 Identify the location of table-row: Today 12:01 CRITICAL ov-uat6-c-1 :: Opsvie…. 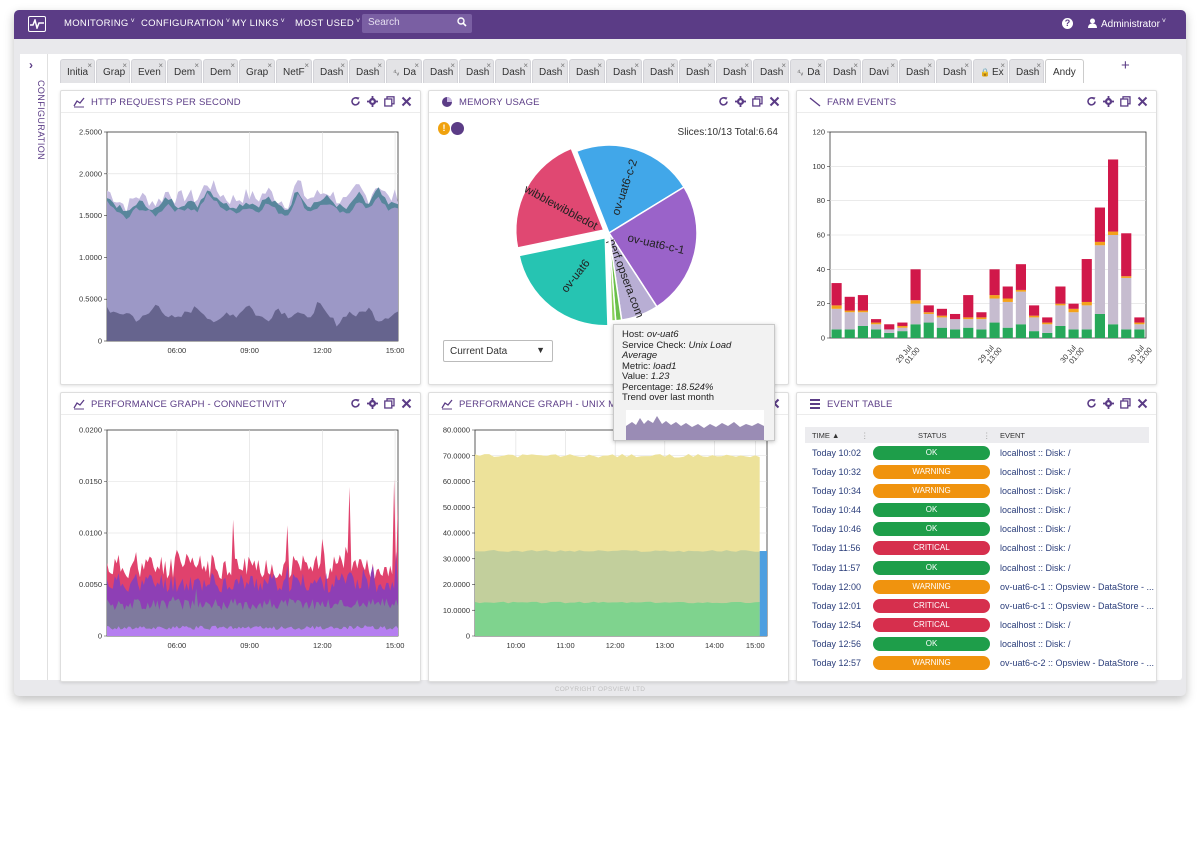
(979, 605).